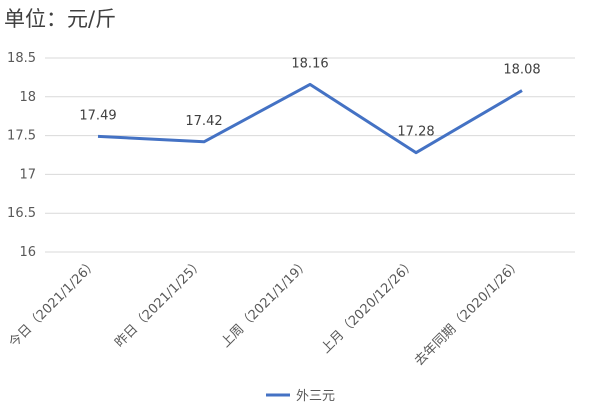  I want to click on y-tick-label: 16, so click(27, 252).